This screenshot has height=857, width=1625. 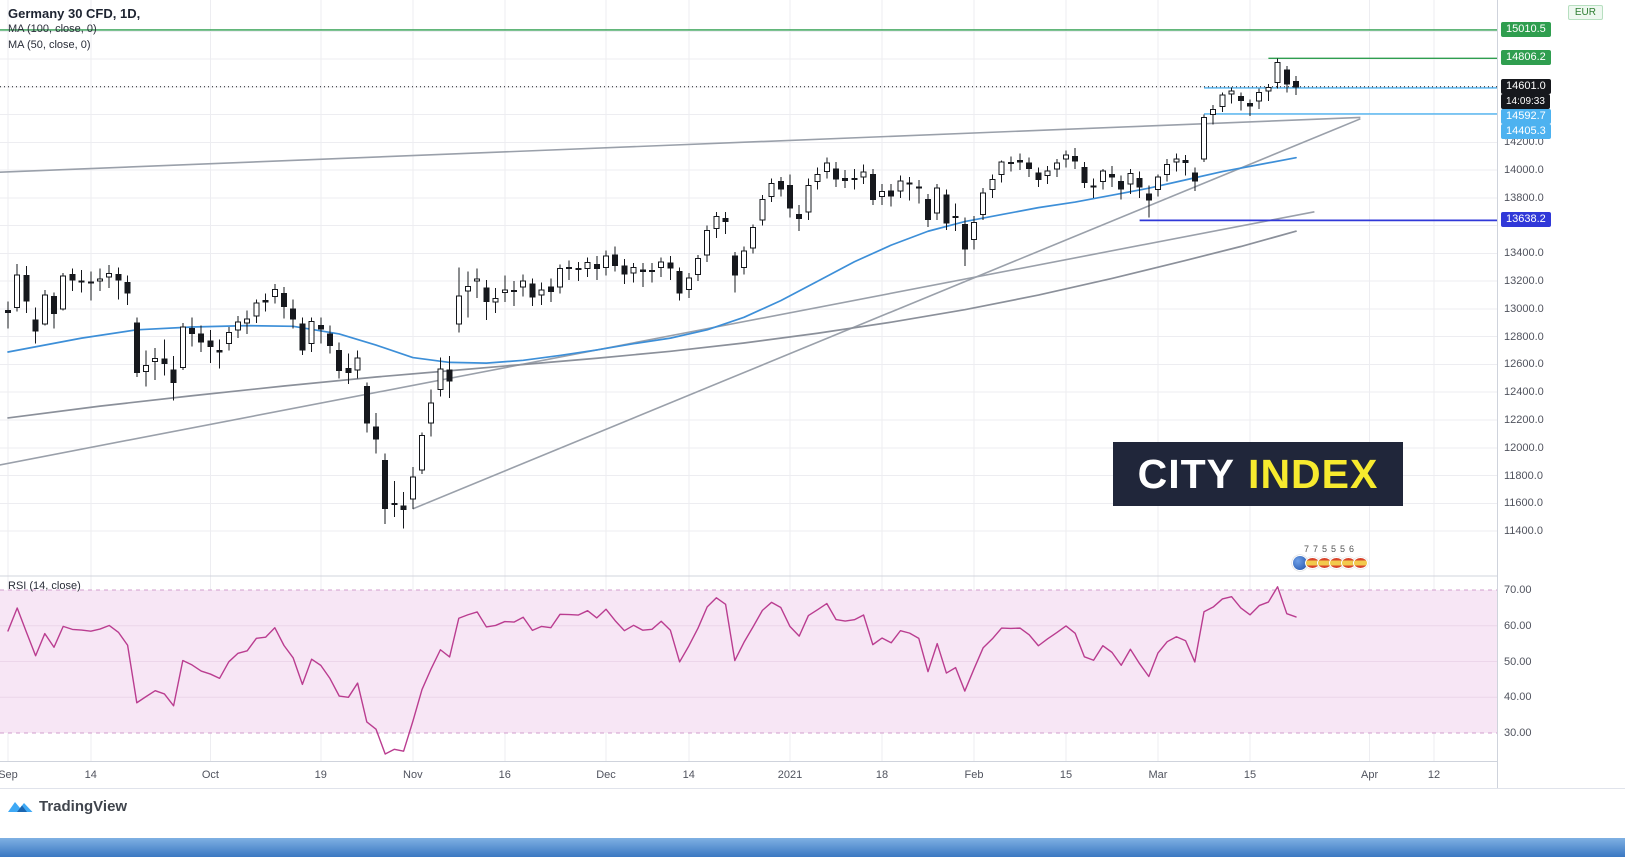 I want to click on indicator-ma100-label: MA (100, close, 0), so click(x=52, y=29).